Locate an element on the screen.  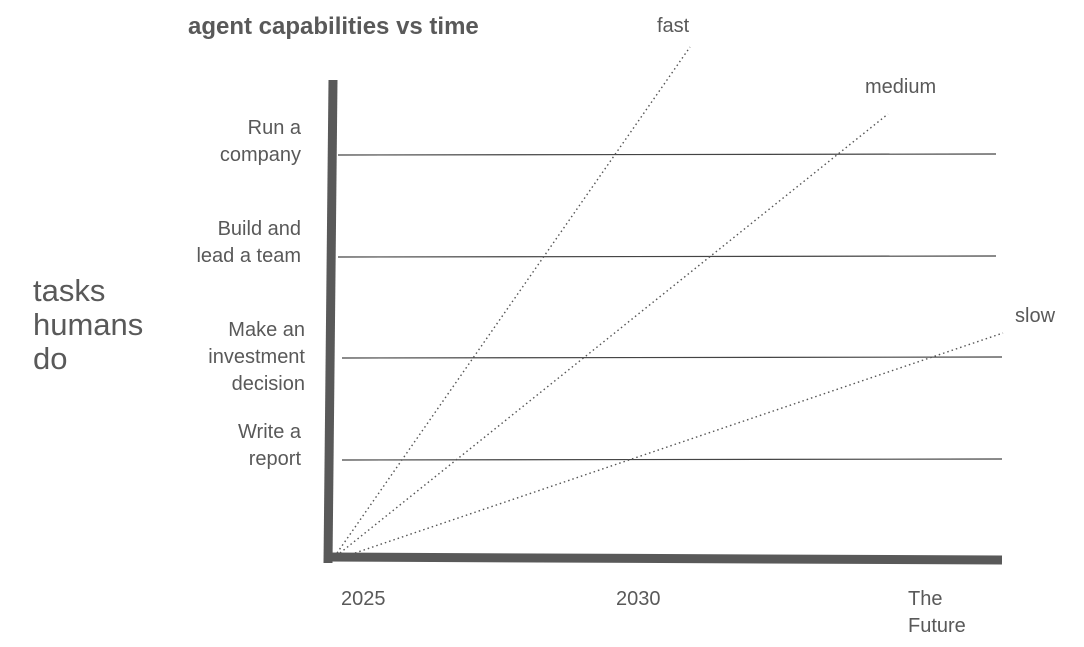
curve-label-slow: slow is located at coordinates (1035, 316).